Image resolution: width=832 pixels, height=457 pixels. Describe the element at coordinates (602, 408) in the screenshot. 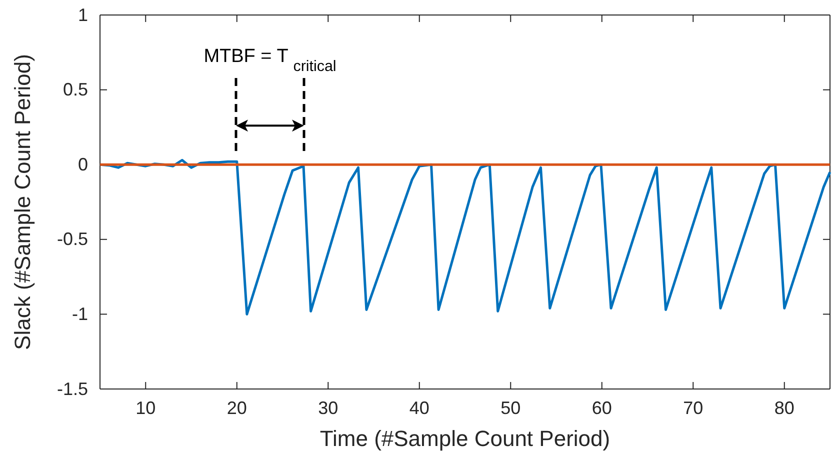

I see `x-tick-label: 60` at that location.